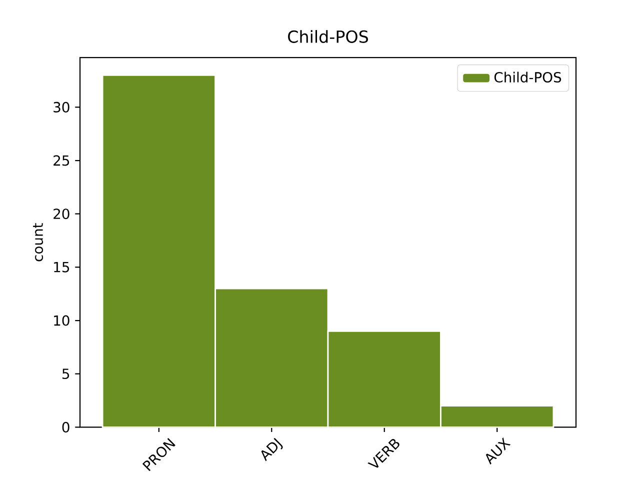 The height and width of the screenshot is (480, 640). Describe the element at coordinates (66, 374) in the screenshot. I see `y-tick-label: 5` at that location.